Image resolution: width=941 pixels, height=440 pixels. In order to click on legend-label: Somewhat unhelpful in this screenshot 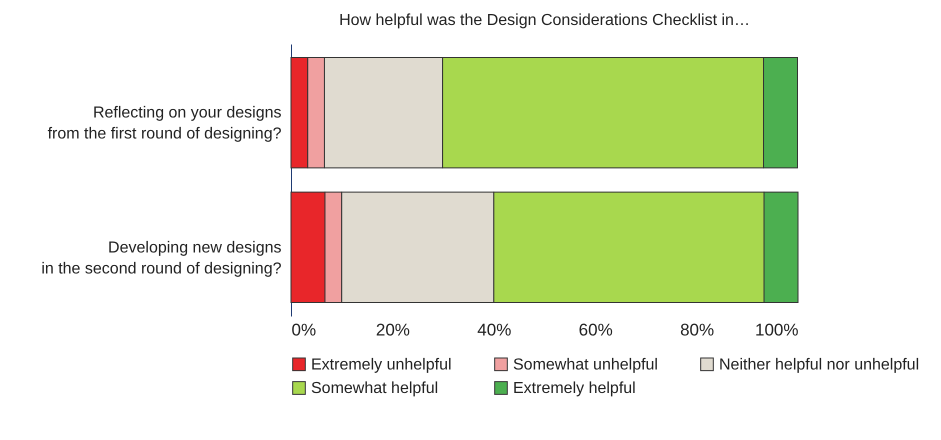, I will do `click(585, 365)`.